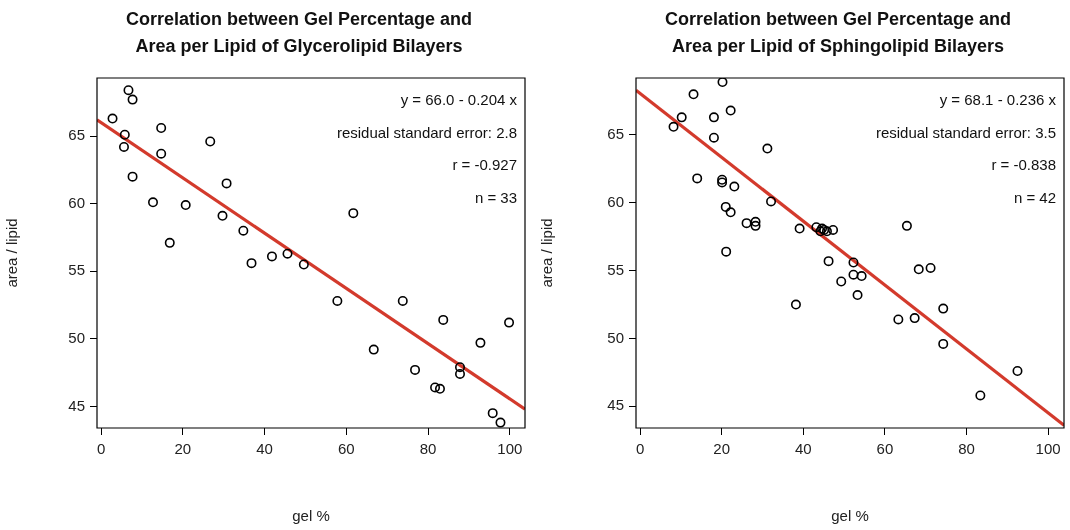  Describe the element at coordinates (998, 100) in the screenshot. I see `annotation: y = 68.1 - 0.236 x` at that location.